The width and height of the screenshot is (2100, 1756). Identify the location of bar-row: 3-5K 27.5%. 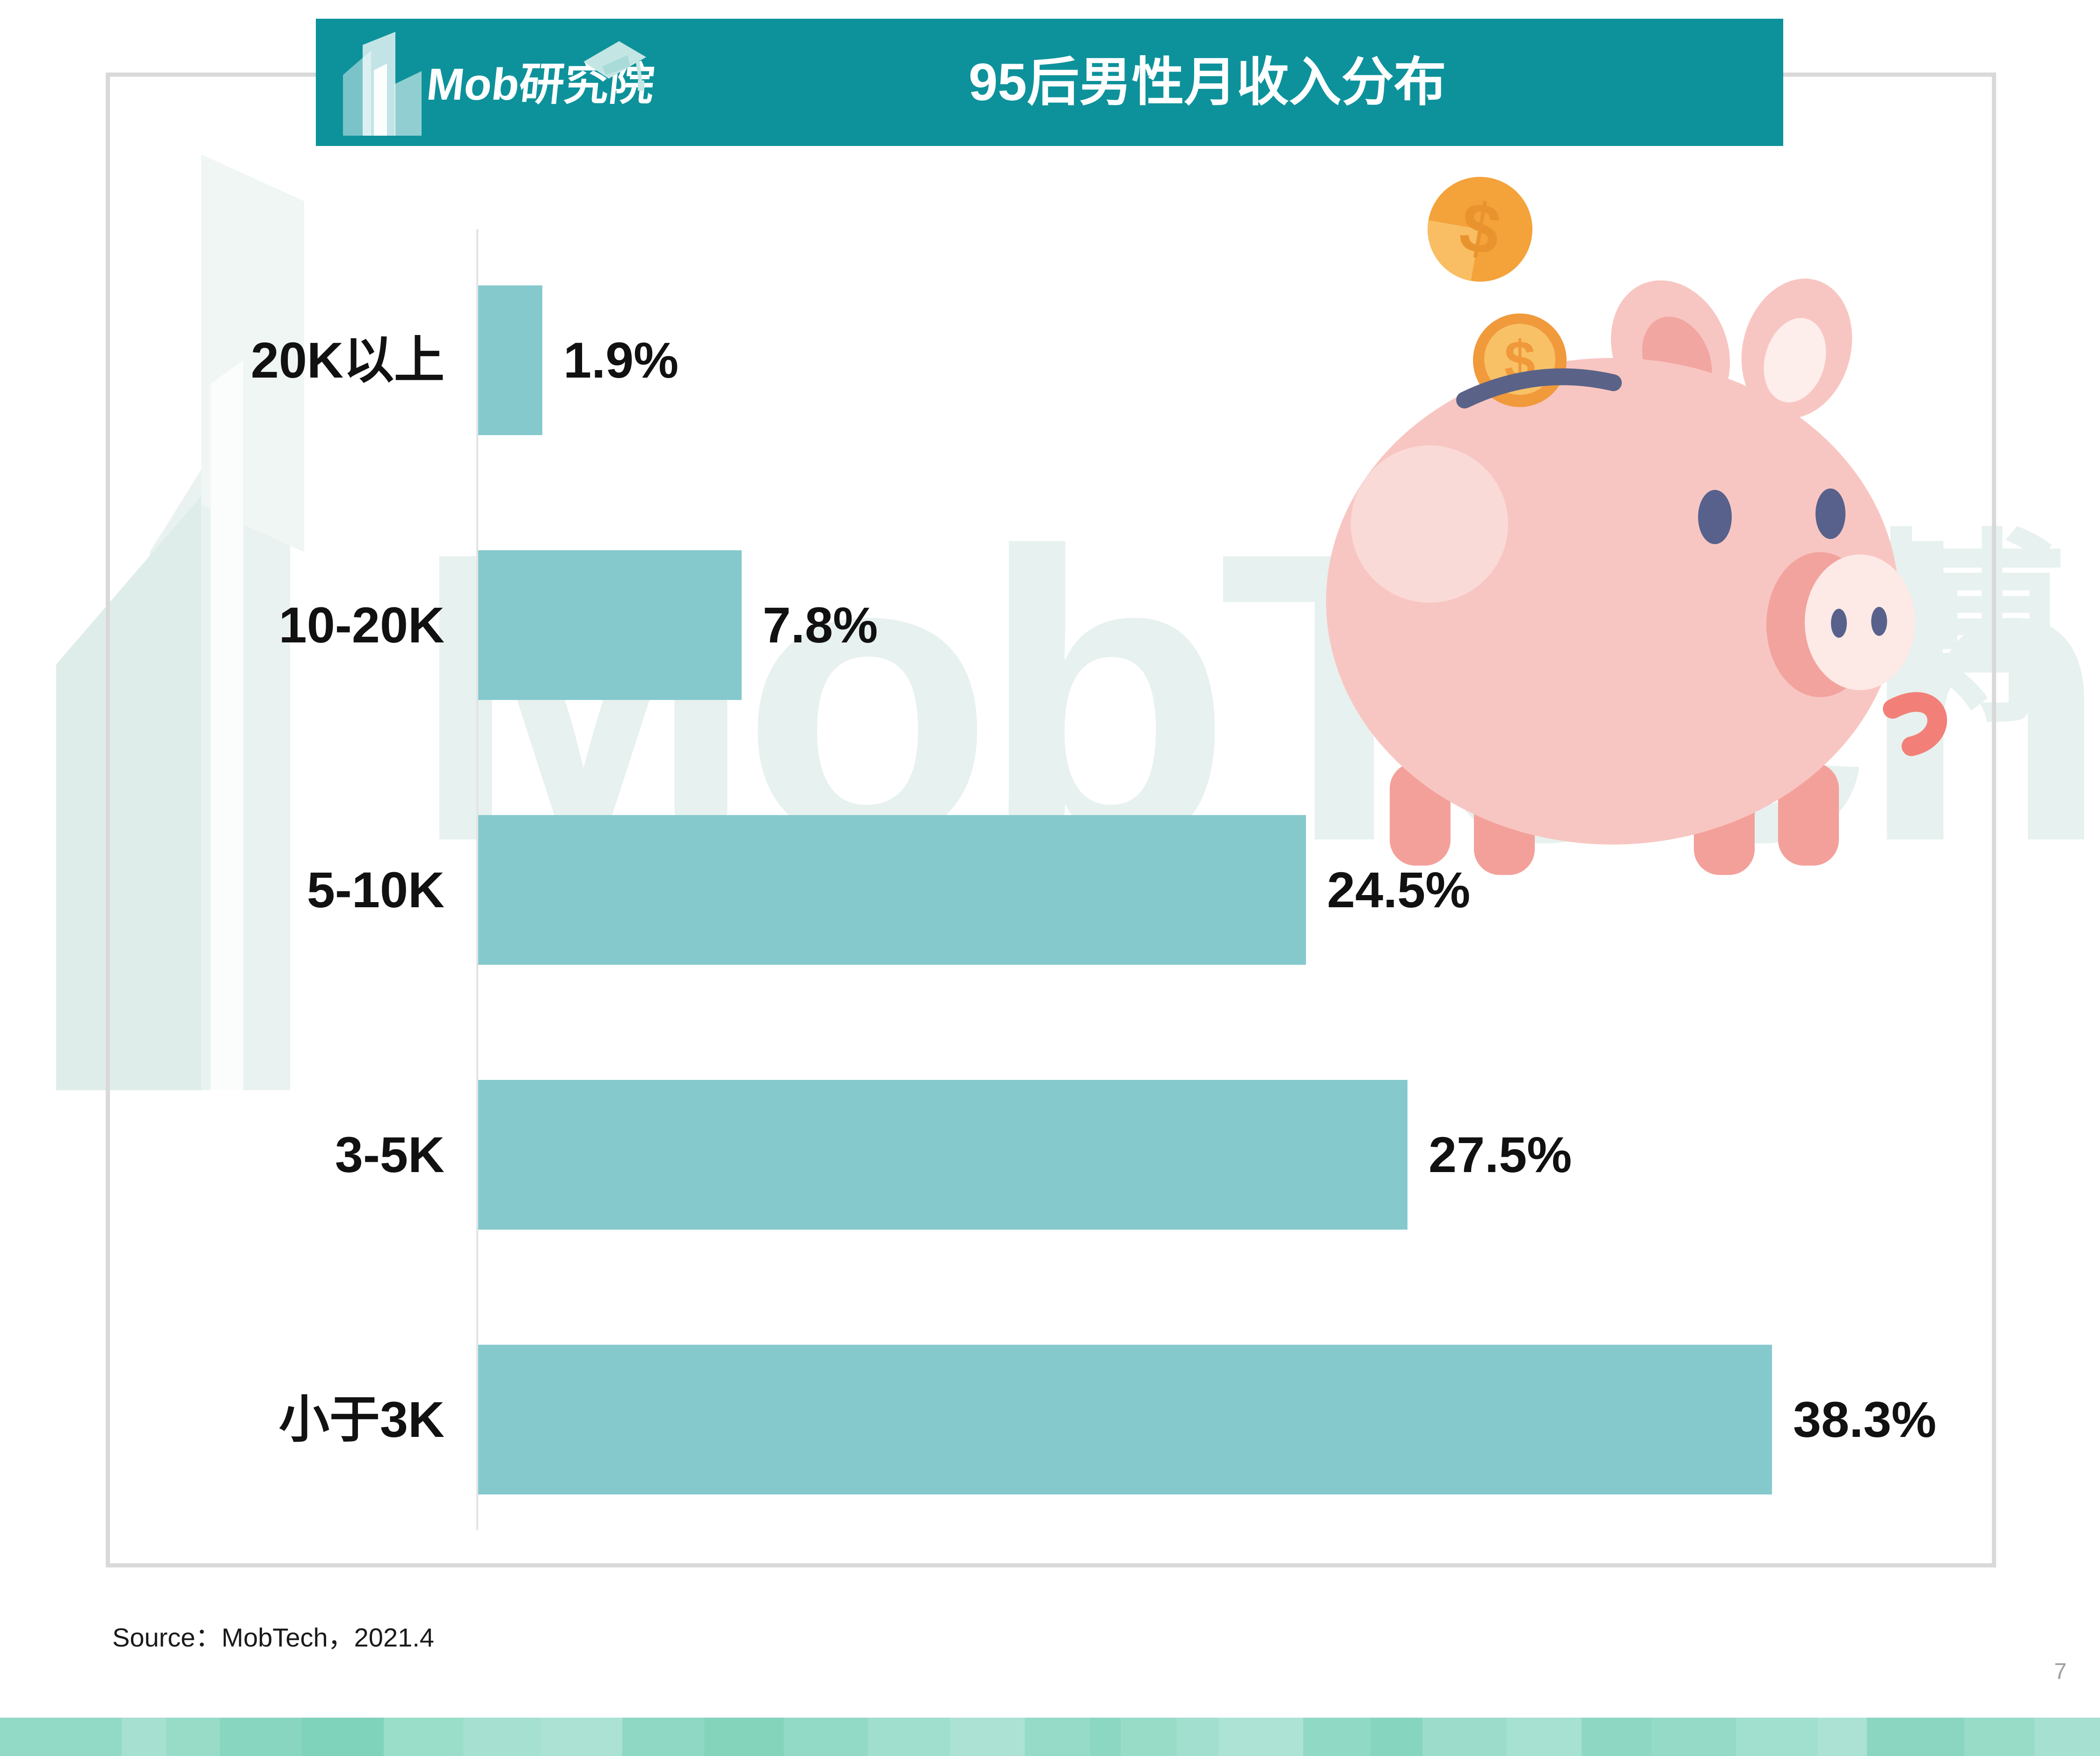
(1050, 1155).